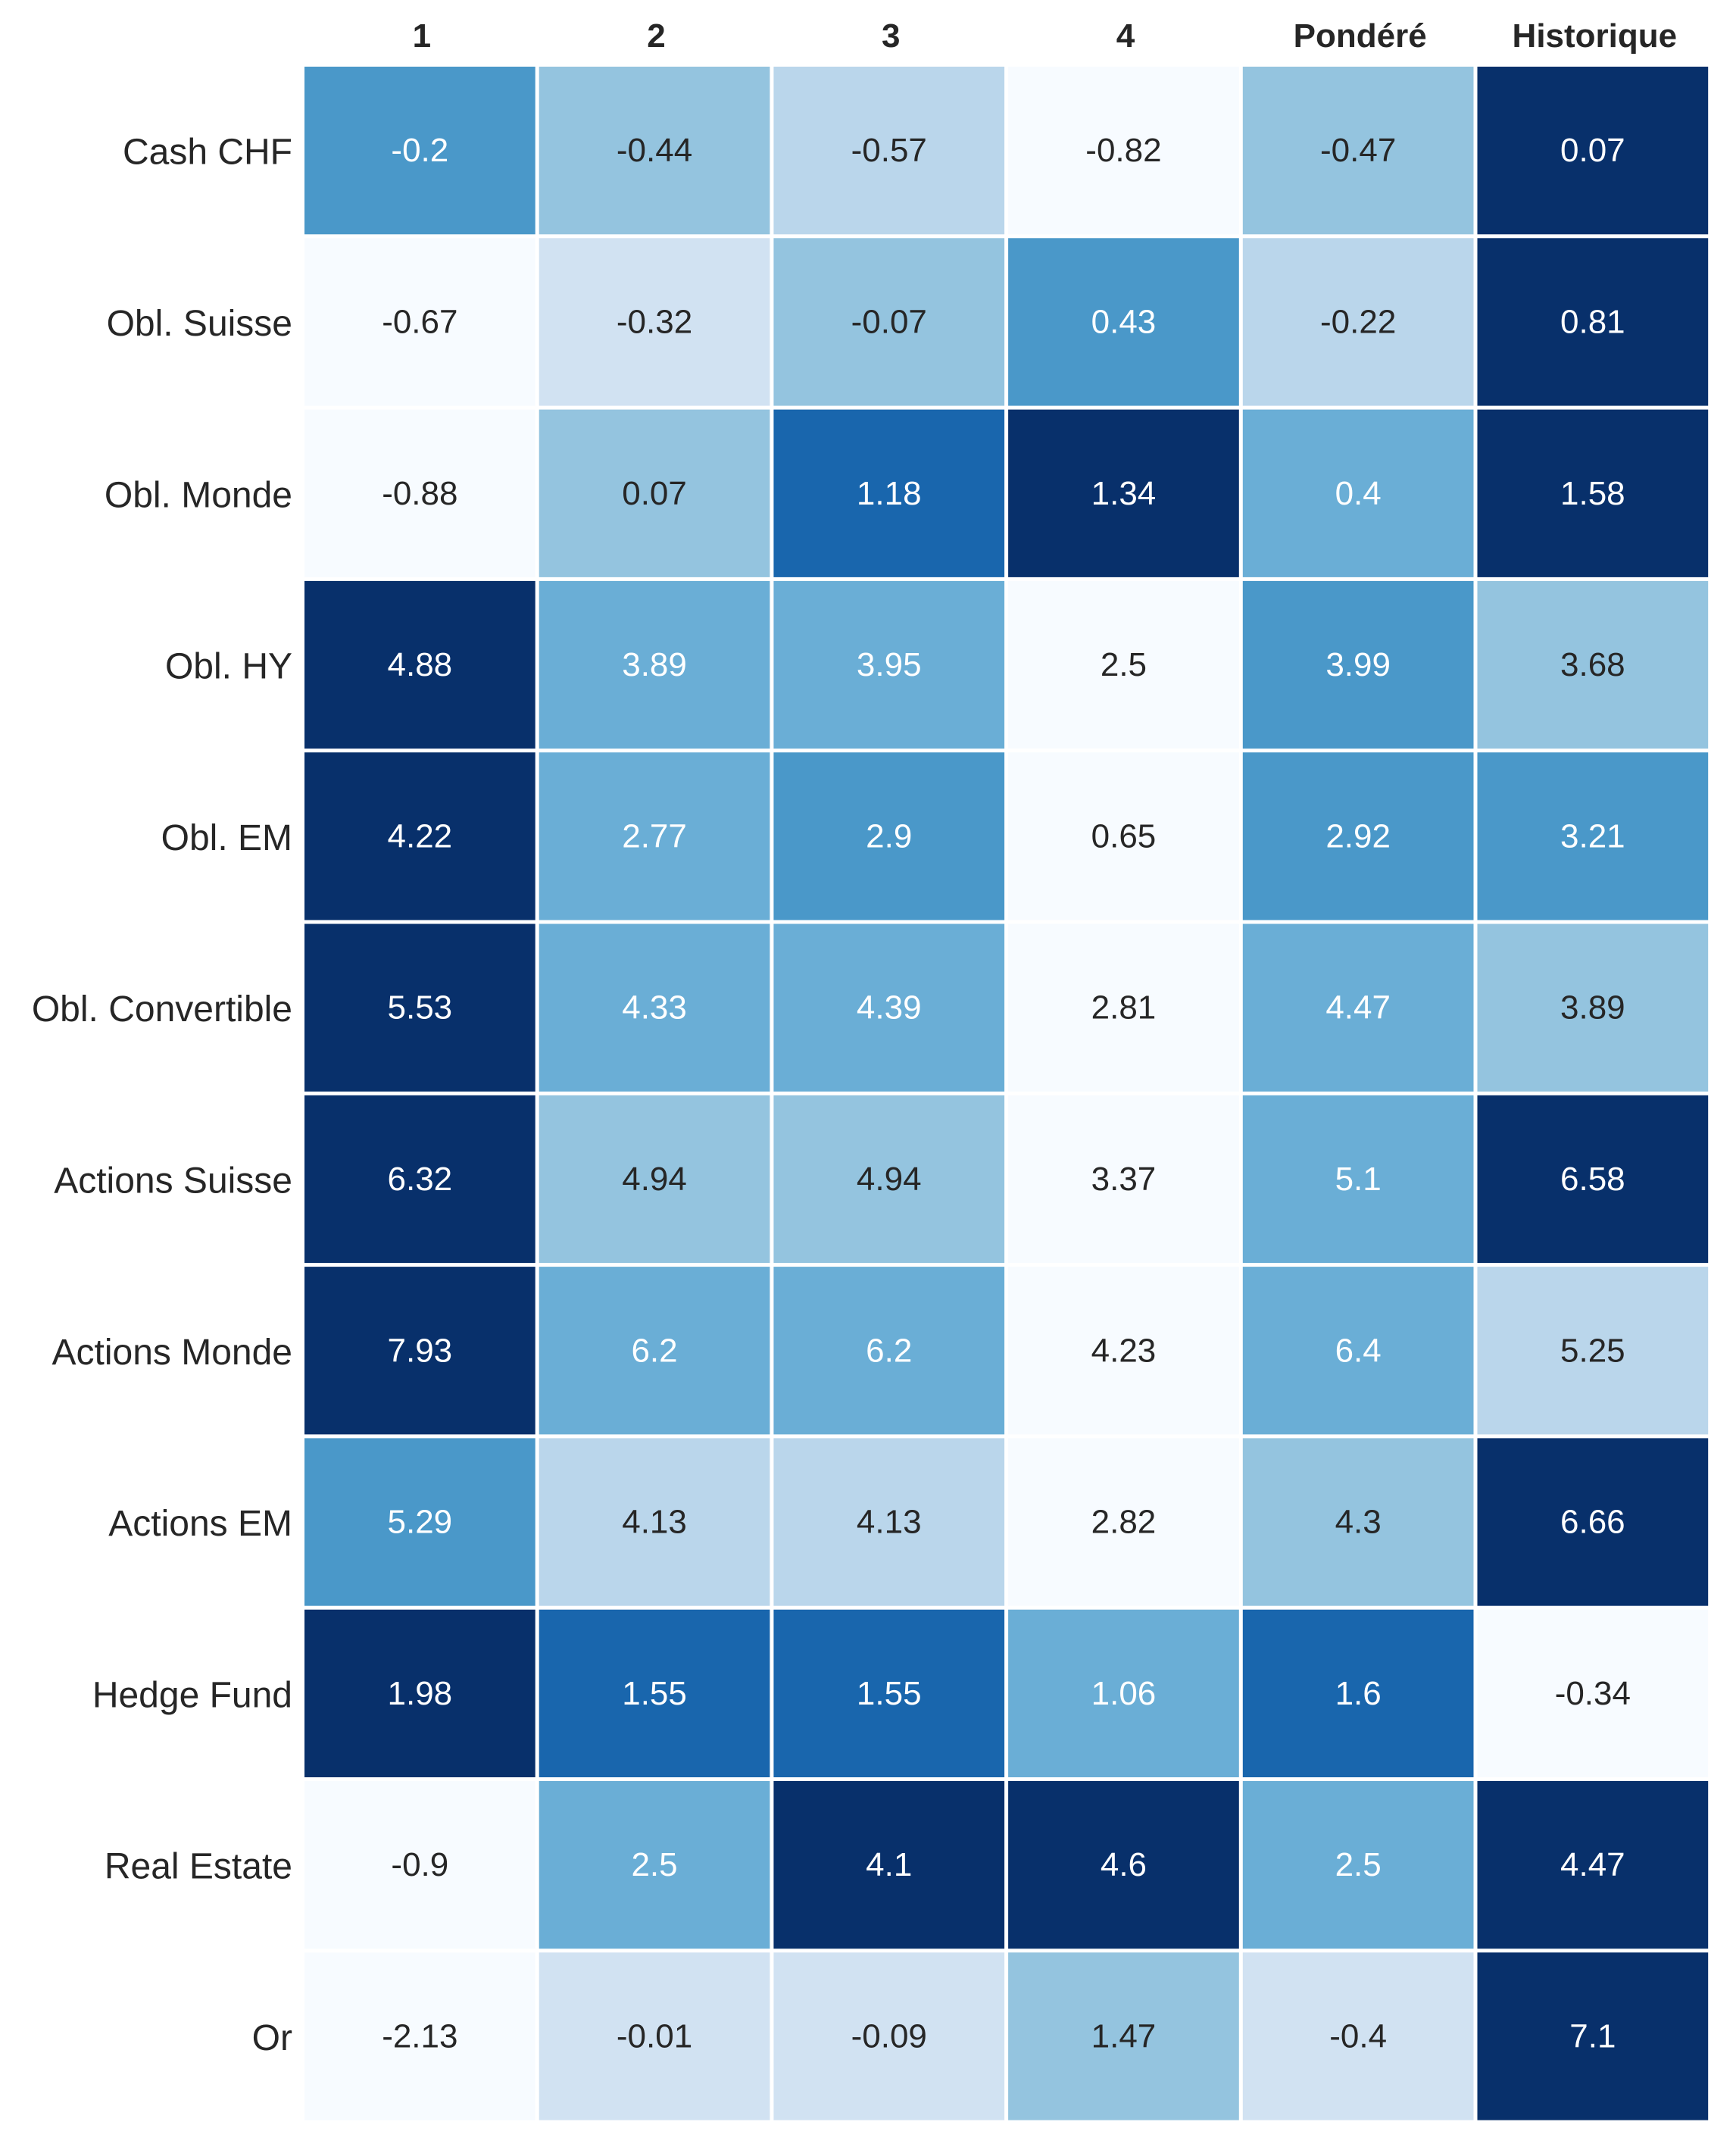 This screenshot has width=1736, height=2150. I want to click on cell-value-label: 2.9, so click(889, 836).